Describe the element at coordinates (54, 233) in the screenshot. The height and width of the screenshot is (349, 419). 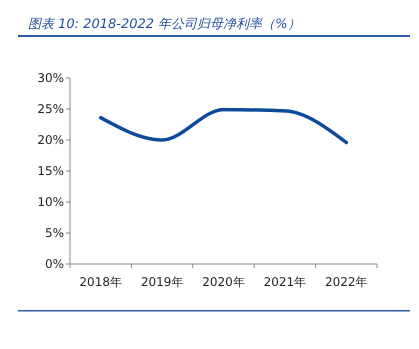
I see `y-tick-label: 5%` at that location.